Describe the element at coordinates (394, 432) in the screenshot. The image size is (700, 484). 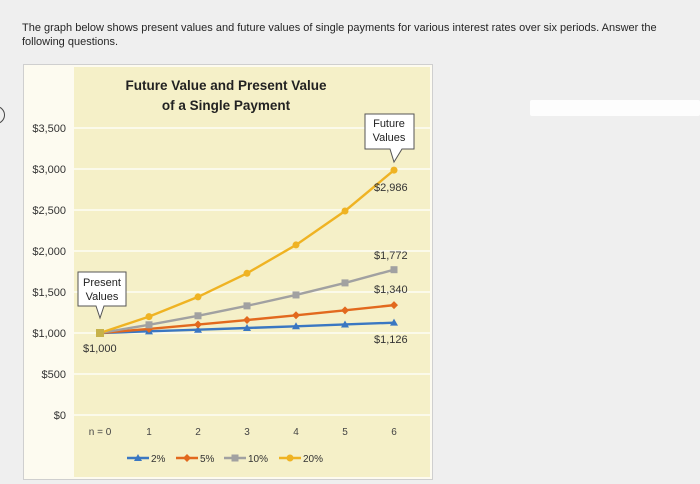
I see `x-tick-label: 6` at that location.